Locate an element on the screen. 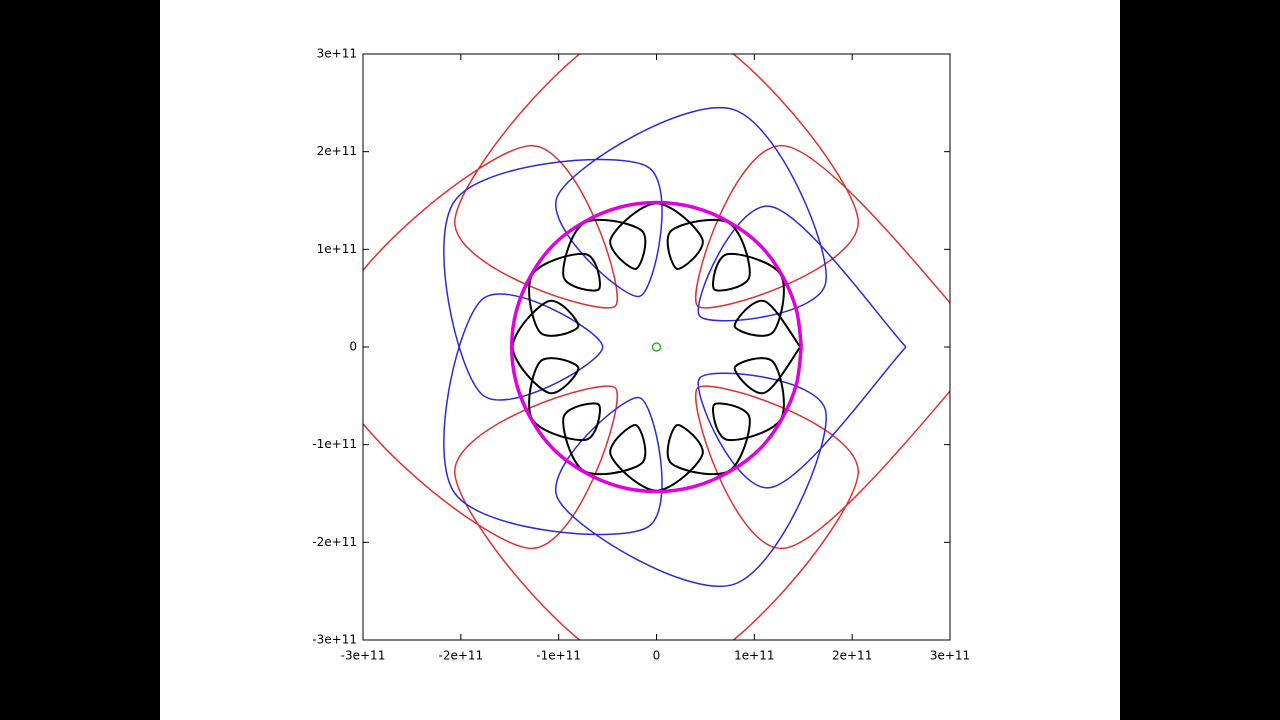 The width and height of the screenshot is (1280, 720). y-tick-label: 0 is located at coordinates (353, 347).